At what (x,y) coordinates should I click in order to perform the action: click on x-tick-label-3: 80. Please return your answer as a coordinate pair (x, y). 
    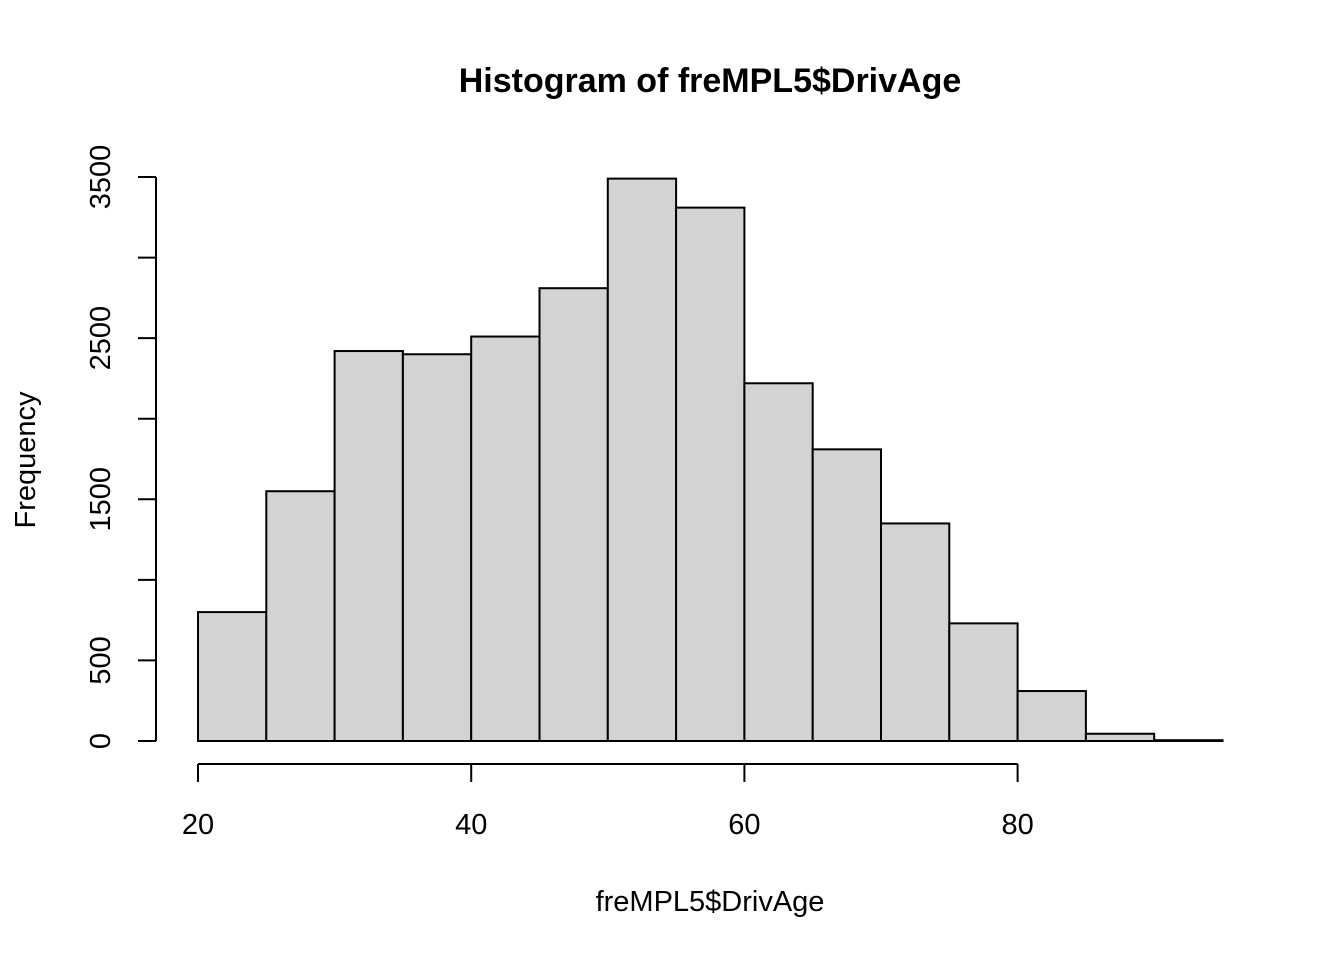
    Looking at the image, I should click on (1017, 825).